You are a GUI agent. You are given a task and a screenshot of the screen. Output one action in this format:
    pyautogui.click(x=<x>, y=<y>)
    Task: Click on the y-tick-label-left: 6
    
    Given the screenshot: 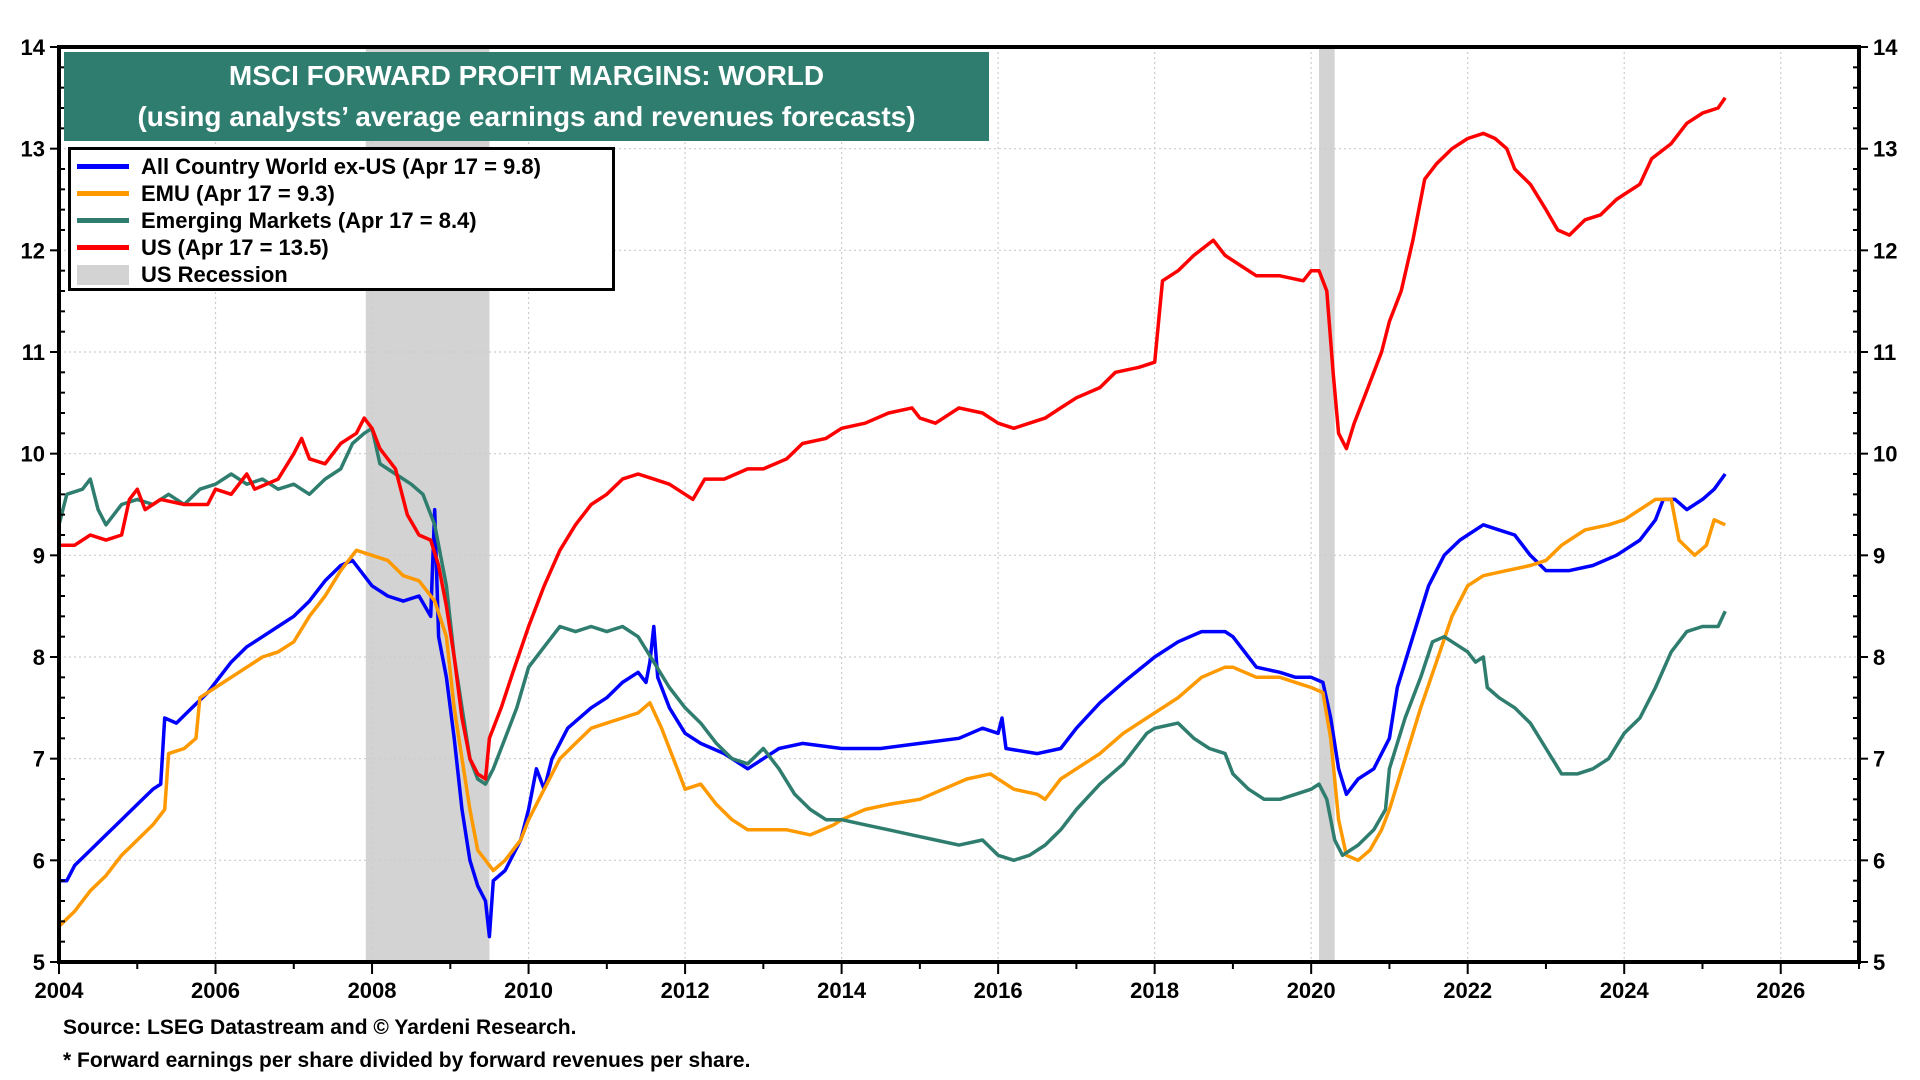 What is the action you would take?
    pyautogui.click(x=39, y=860)
    